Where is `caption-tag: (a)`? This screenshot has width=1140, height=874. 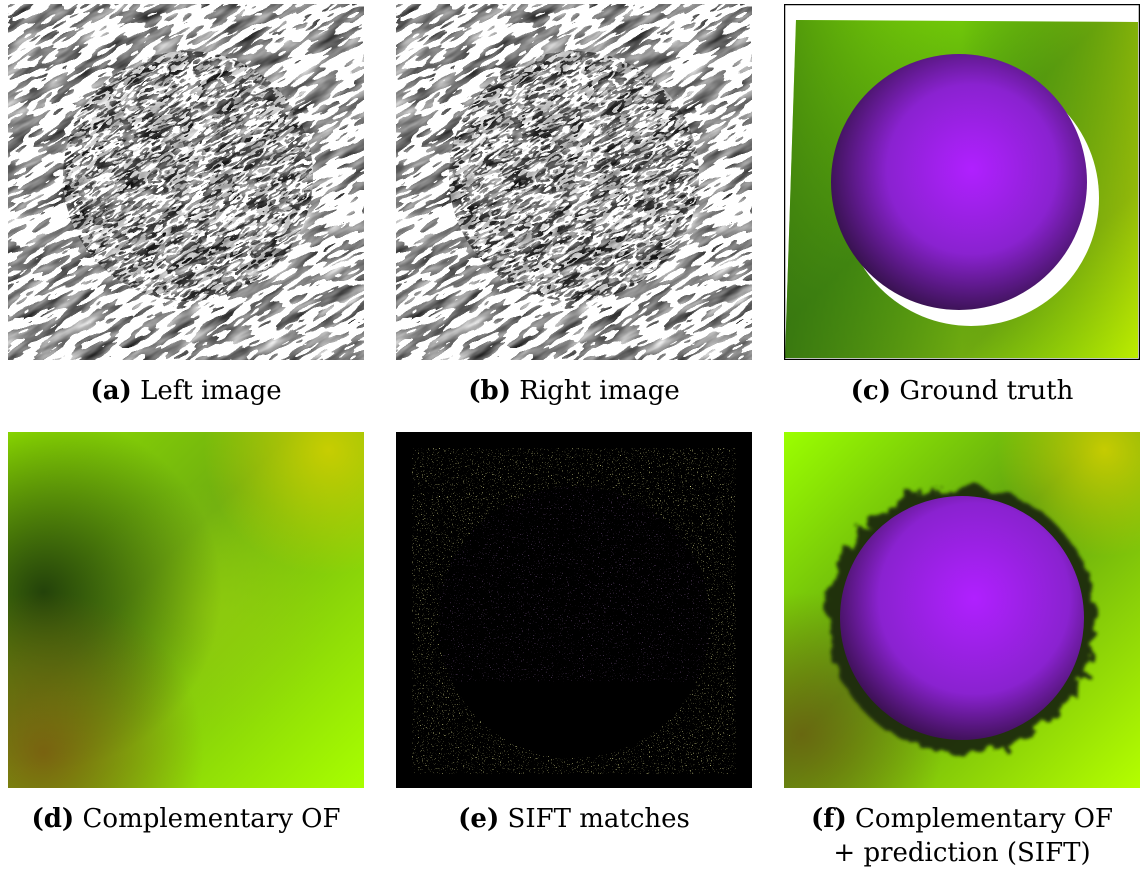
caption-tag: (a) is located at coordinates (111, 391).